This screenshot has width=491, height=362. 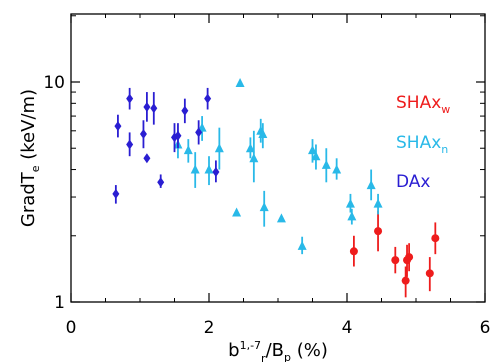 I want to click on legend-entry: DAx, so click(x=413, y=182).